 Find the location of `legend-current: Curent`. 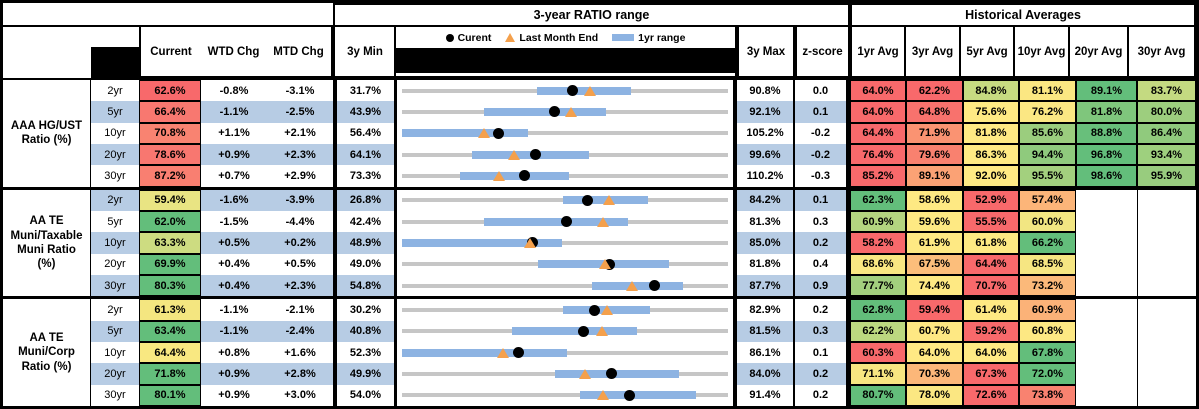

legend-current: Curent is located at coordinates (468, 38).